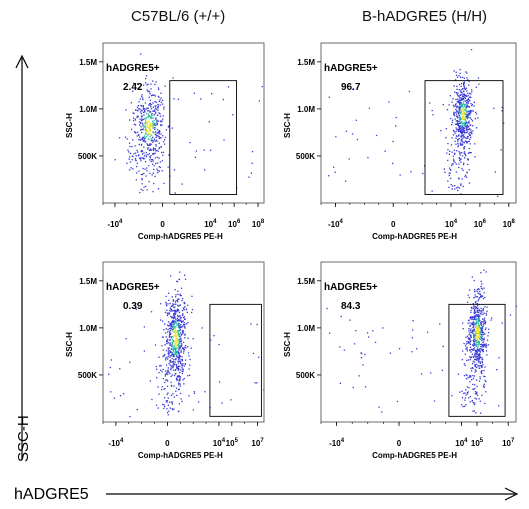  I want to click on column-title-humanized: B-hADGRE5 (H/H), so click(425, 16).